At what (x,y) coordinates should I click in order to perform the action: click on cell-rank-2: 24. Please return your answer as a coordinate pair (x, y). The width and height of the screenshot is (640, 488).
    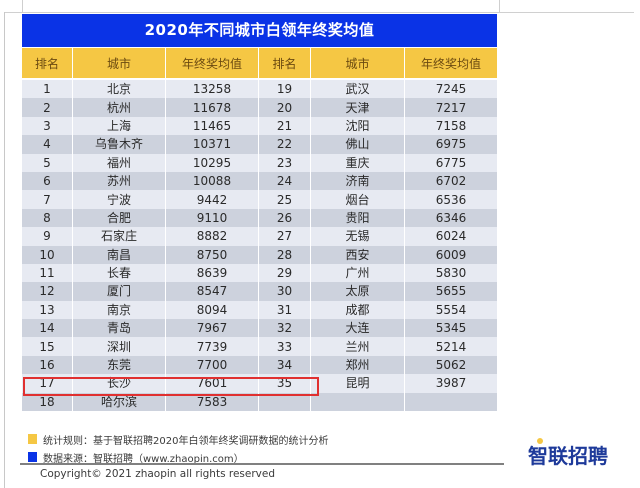
    Looking at the image, I should click on (284, 181).